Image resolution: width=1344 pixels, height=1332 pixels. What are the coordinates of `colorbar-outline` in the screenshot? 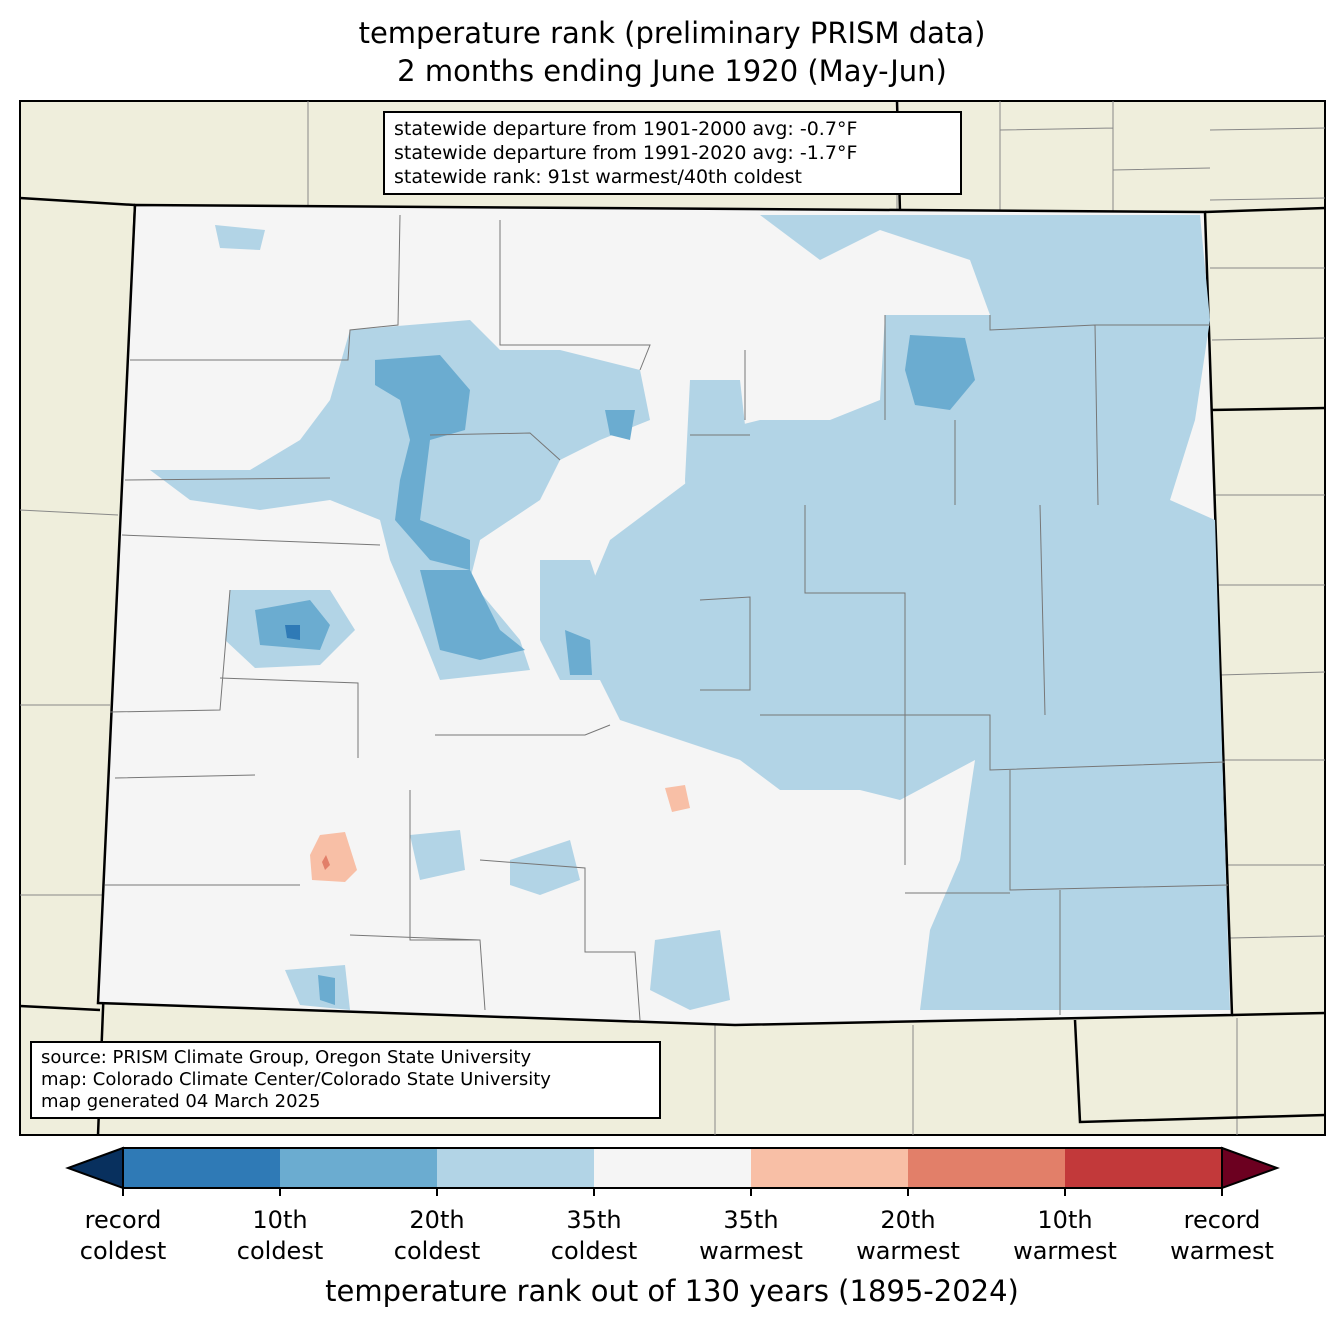 It's located at (672, 1168).